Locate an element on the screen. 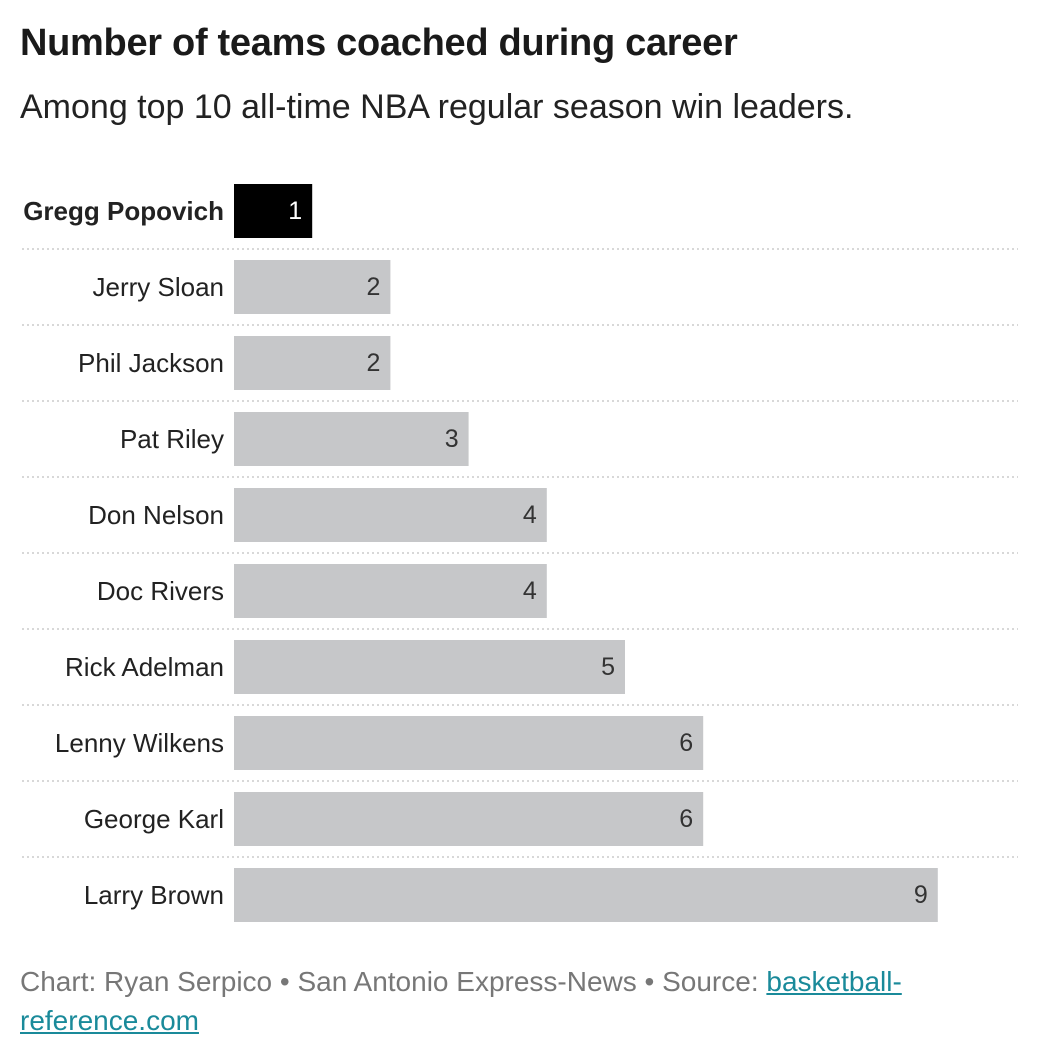  value-label: 3 is located at coordinates (452, 439).